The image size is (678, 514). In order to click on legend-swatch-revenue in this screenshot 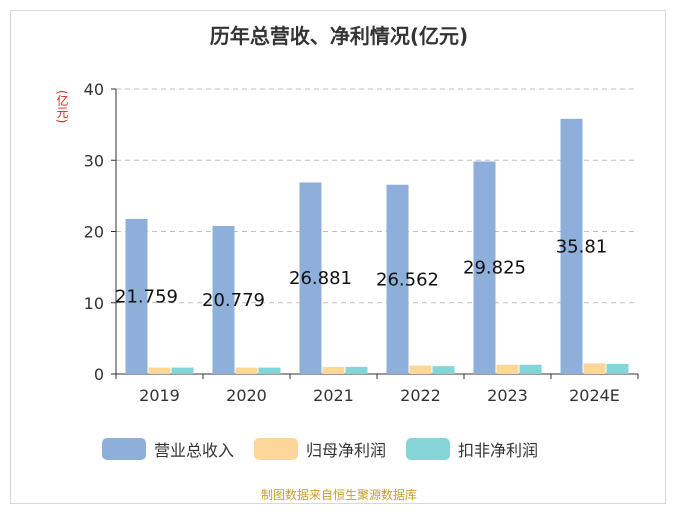, I will do `click(124, 449)`.